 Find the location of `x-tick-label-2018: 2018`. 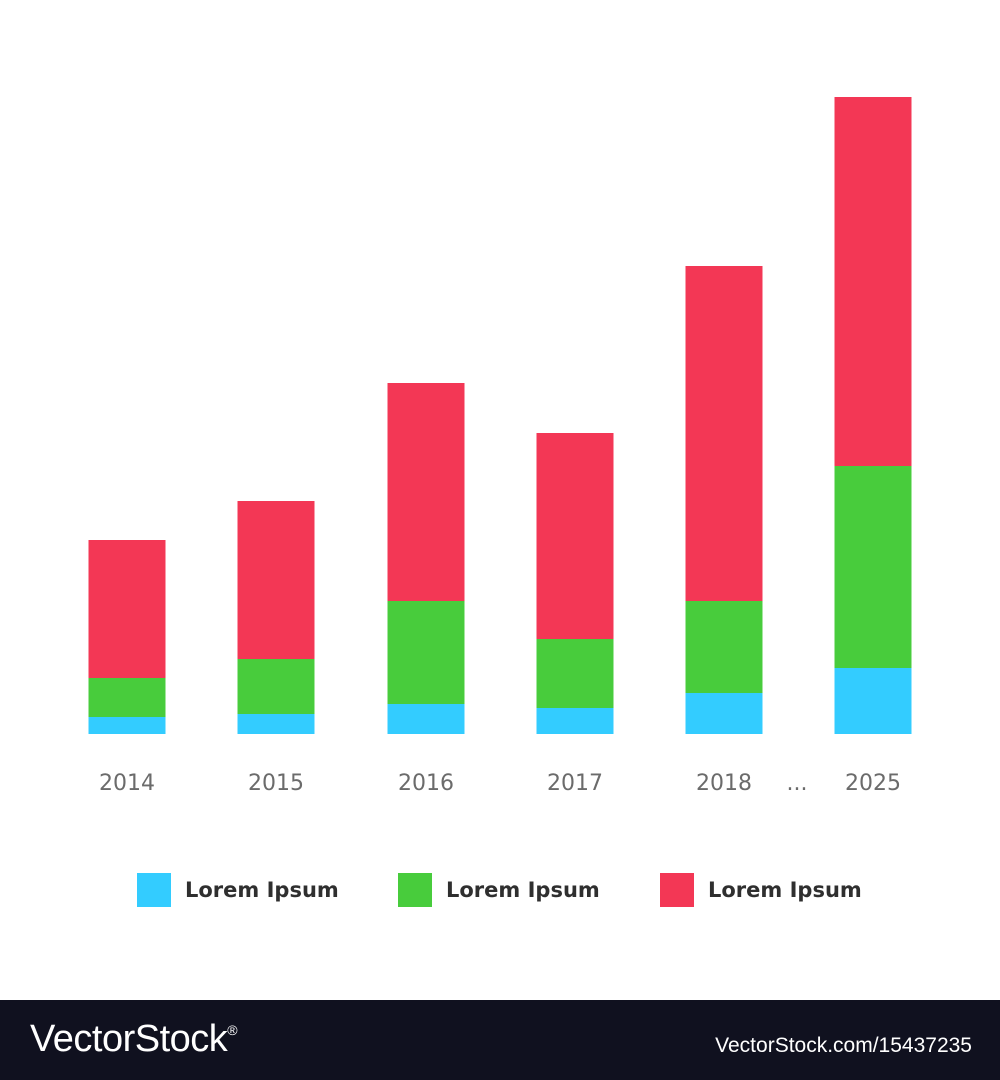

x-tick-label-2018: 2018 is located at coordinates (724, 783).